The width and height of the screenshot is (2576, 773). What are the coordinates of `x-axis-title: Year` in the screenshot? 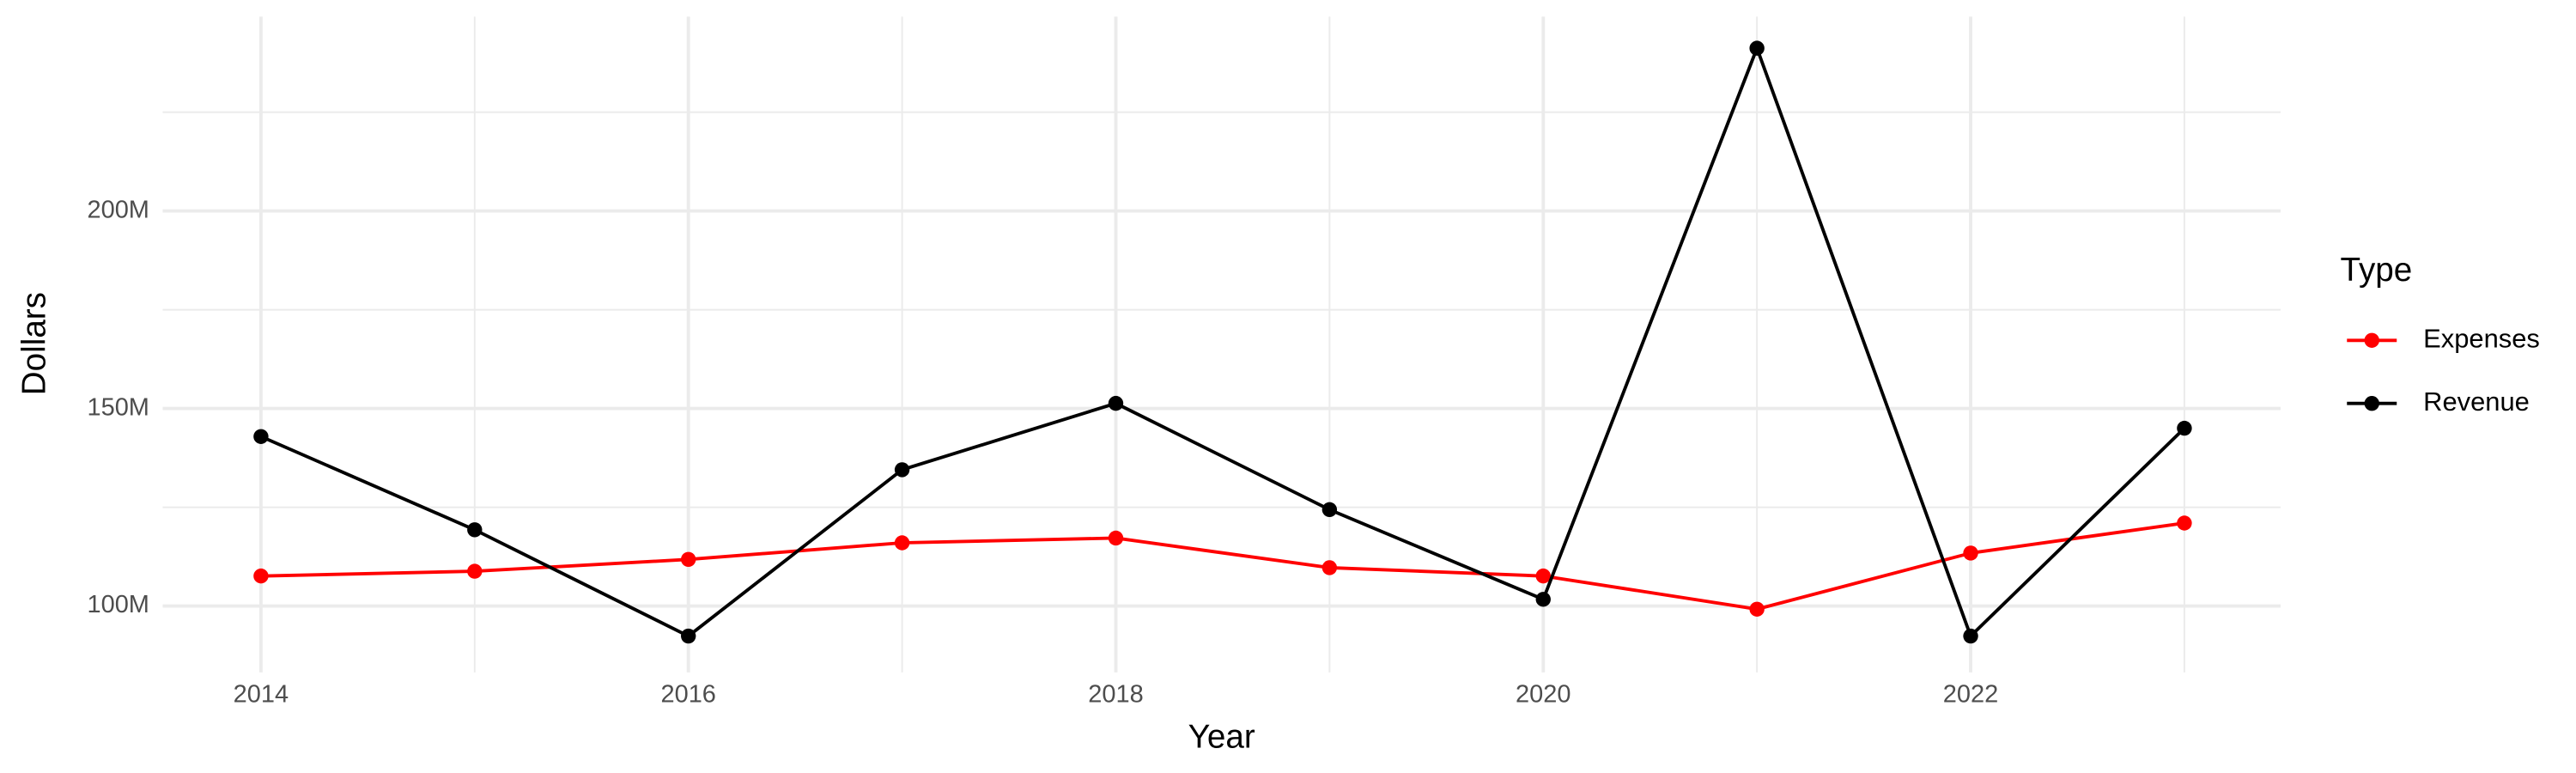 It's located at (1221, 736).